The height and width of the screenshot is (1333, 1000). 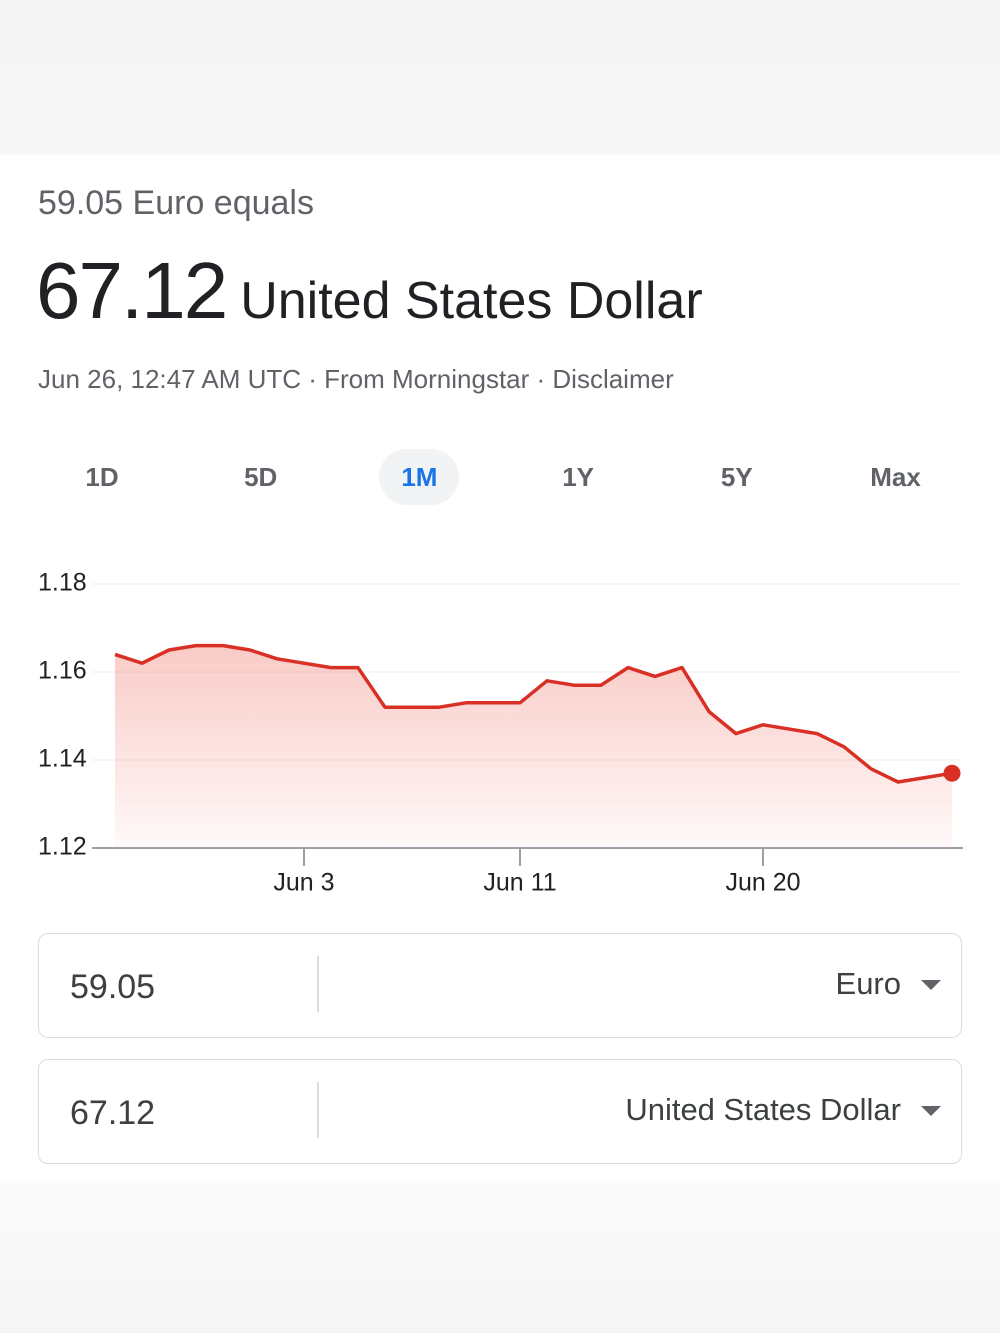 What do you see at coordinates (500, 1256) in the screenshot?
I see `bottom-fade` at bounding box center [500, 1256].